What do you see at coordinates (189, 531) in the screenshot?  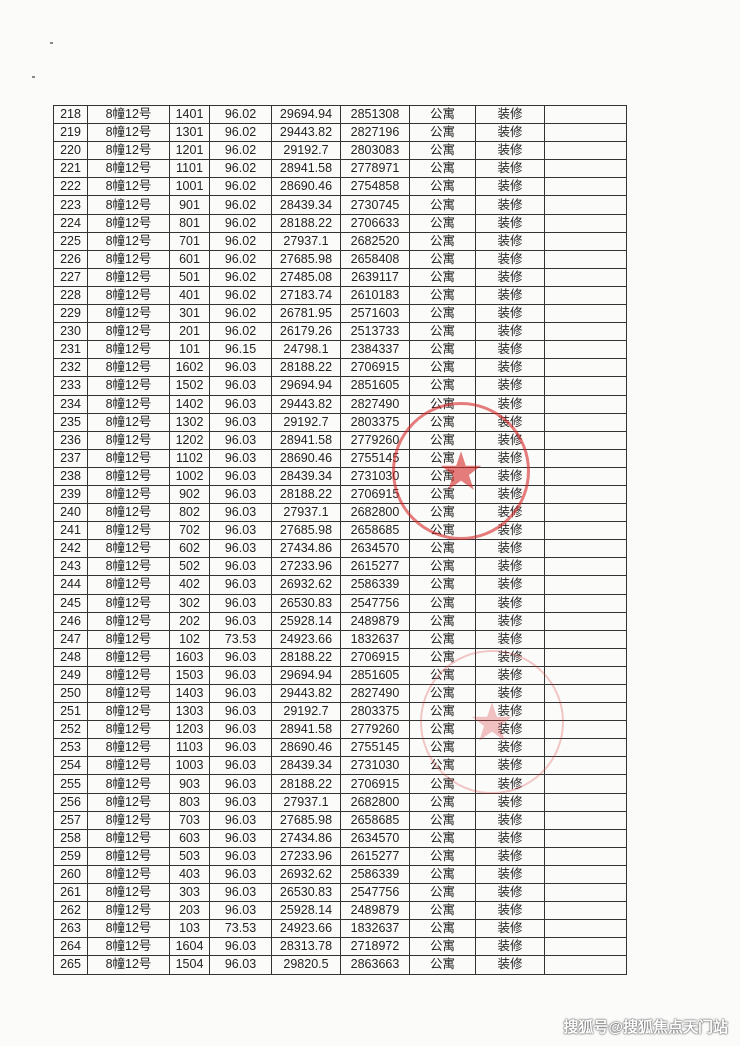 I see `room-number-cell: 702` at bounding box center [189, 531].